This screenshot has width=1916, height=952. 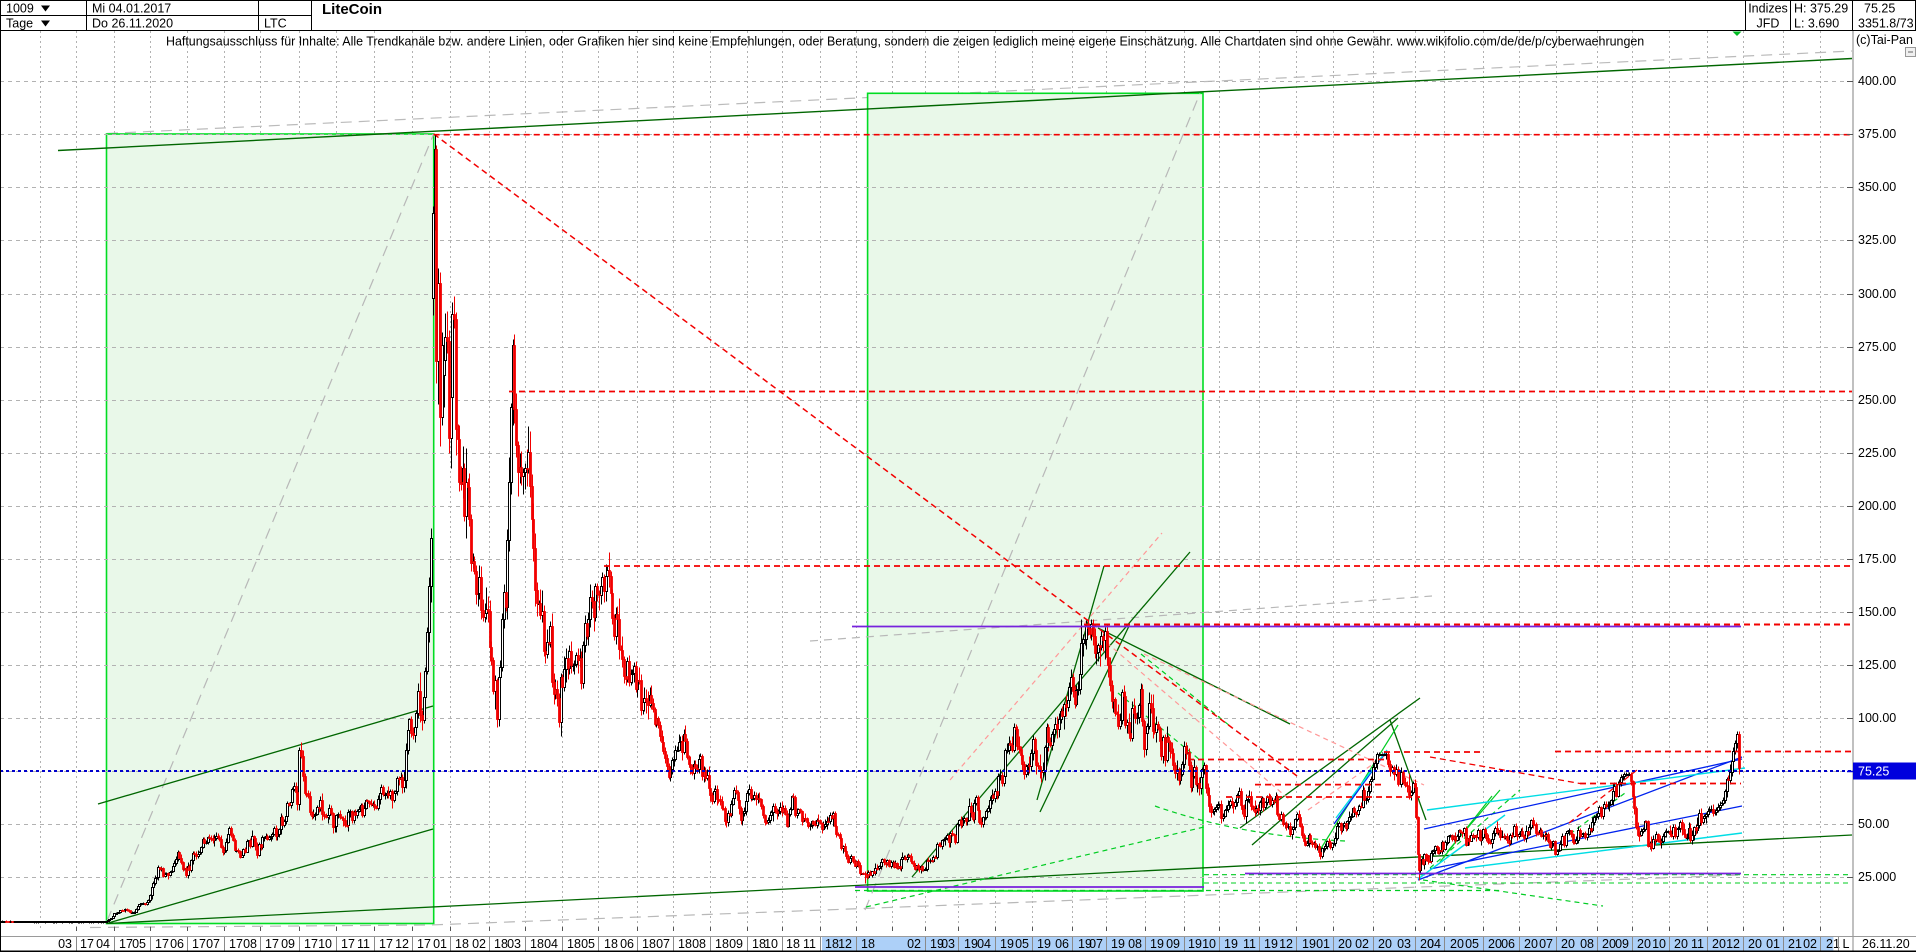 What do you see at coordinates (1877, 134) in the screenshot?
I see `svg-text: 375.00` at bounding box center [1877, 134].